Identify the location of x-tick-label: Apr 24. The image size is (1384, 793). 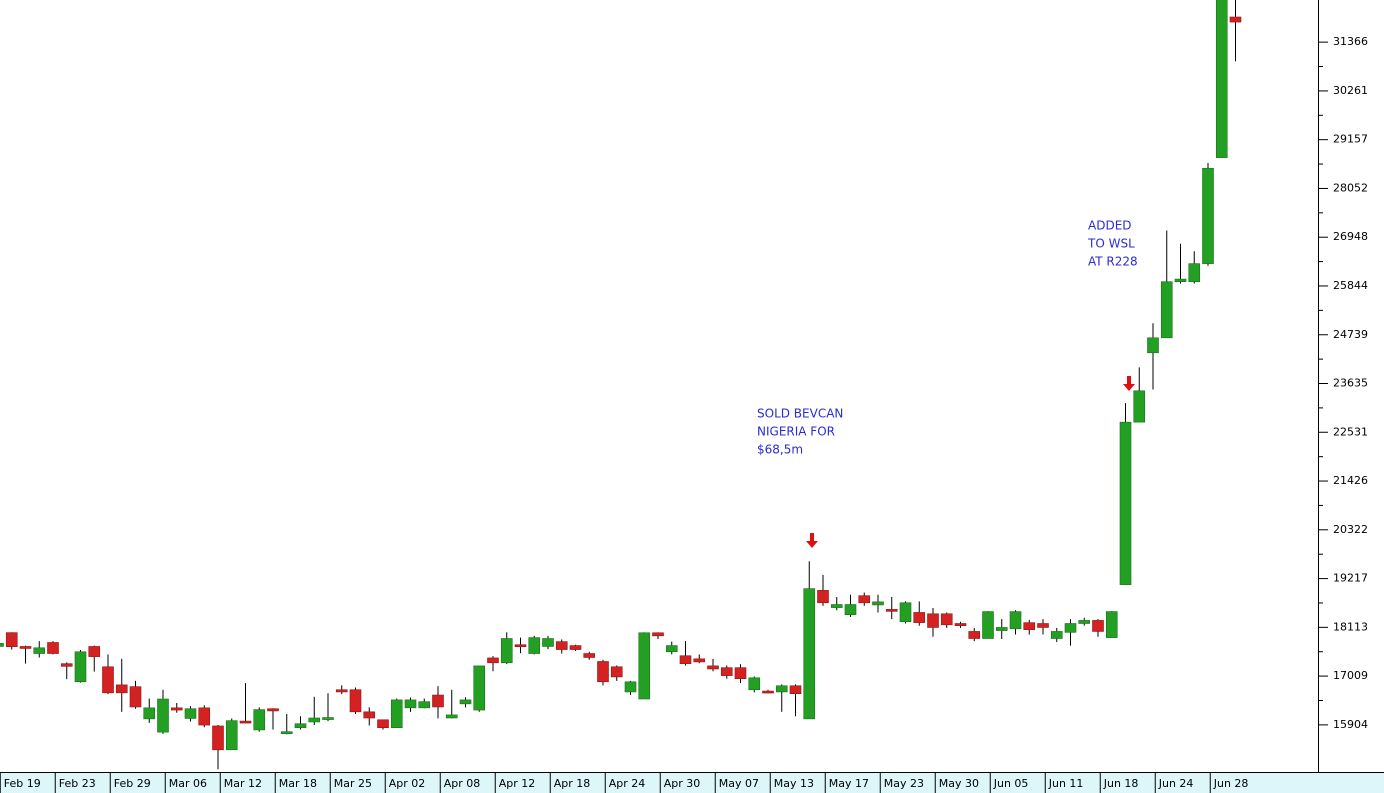
(627, 783).